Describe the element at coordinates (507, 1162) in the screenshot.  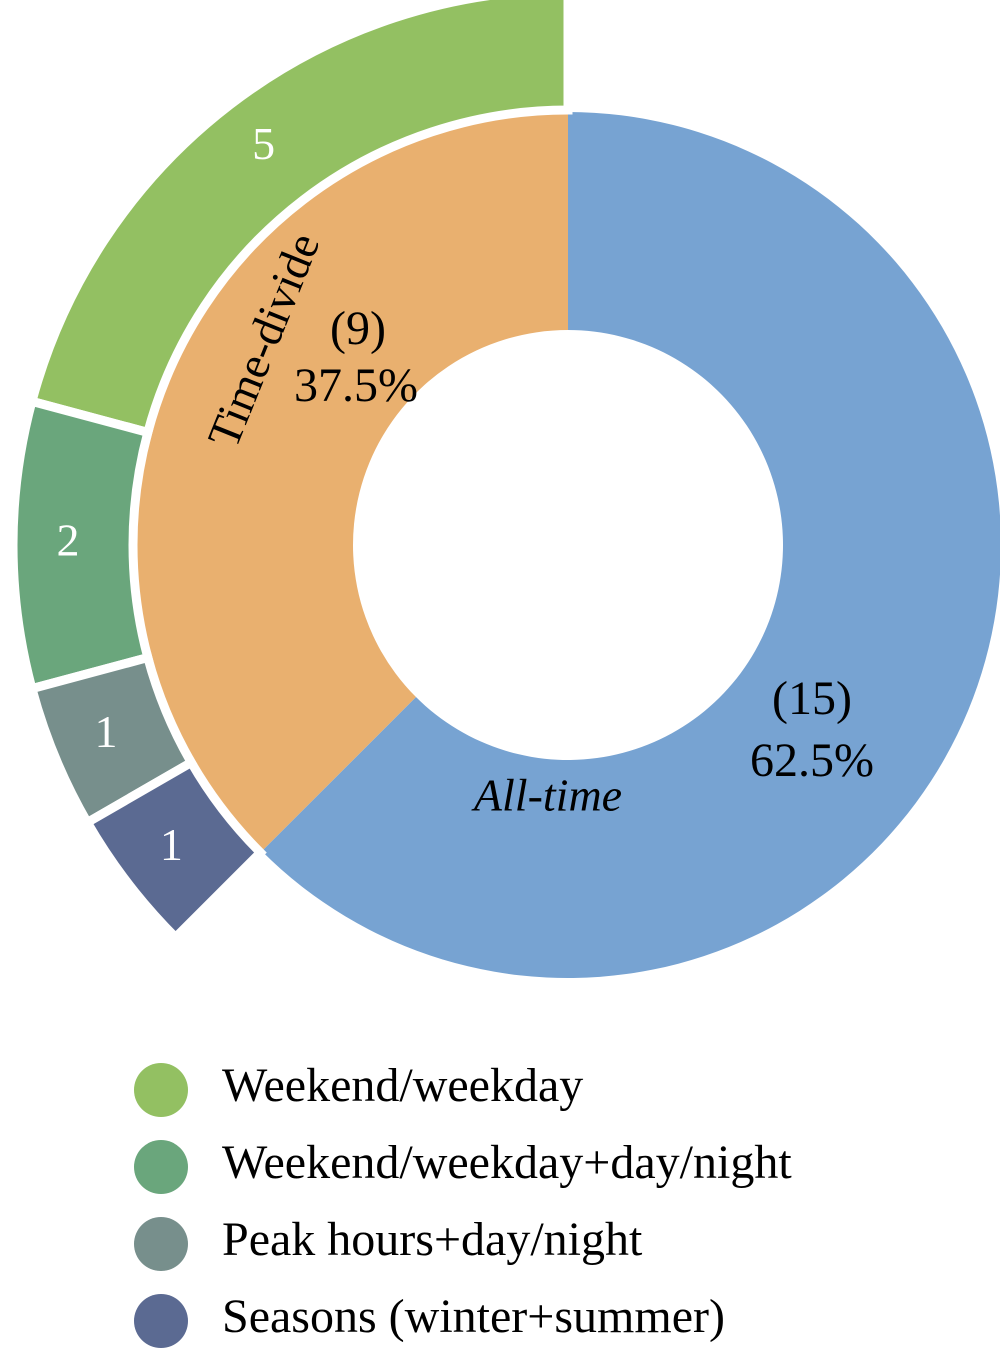
I see `legend-label: Weekend/weekday+day/night` at that location.